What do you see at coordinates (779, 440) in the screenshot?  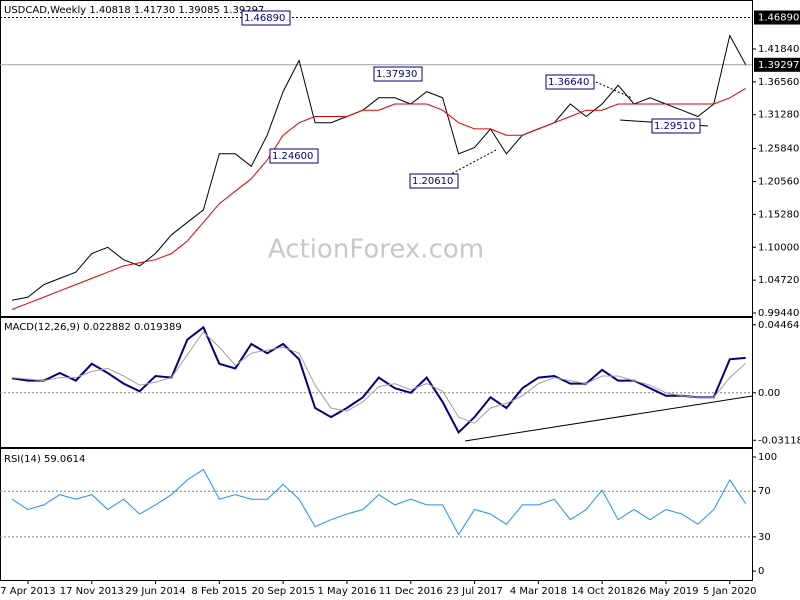 I see `y-tick-label: -0.031183` at bounding box center [779, 440].